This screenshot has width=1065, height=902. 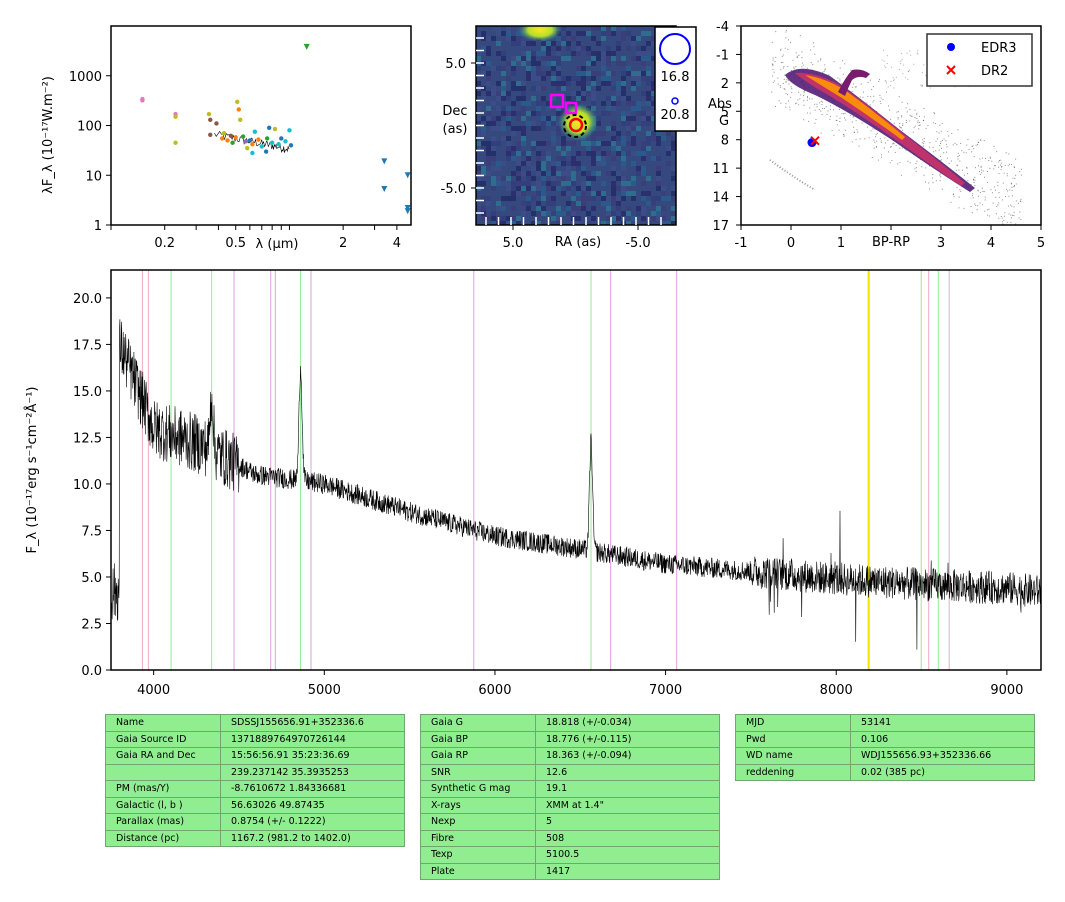 I want to click on sed-xtick-label: 4, so click(x=397, y=243).